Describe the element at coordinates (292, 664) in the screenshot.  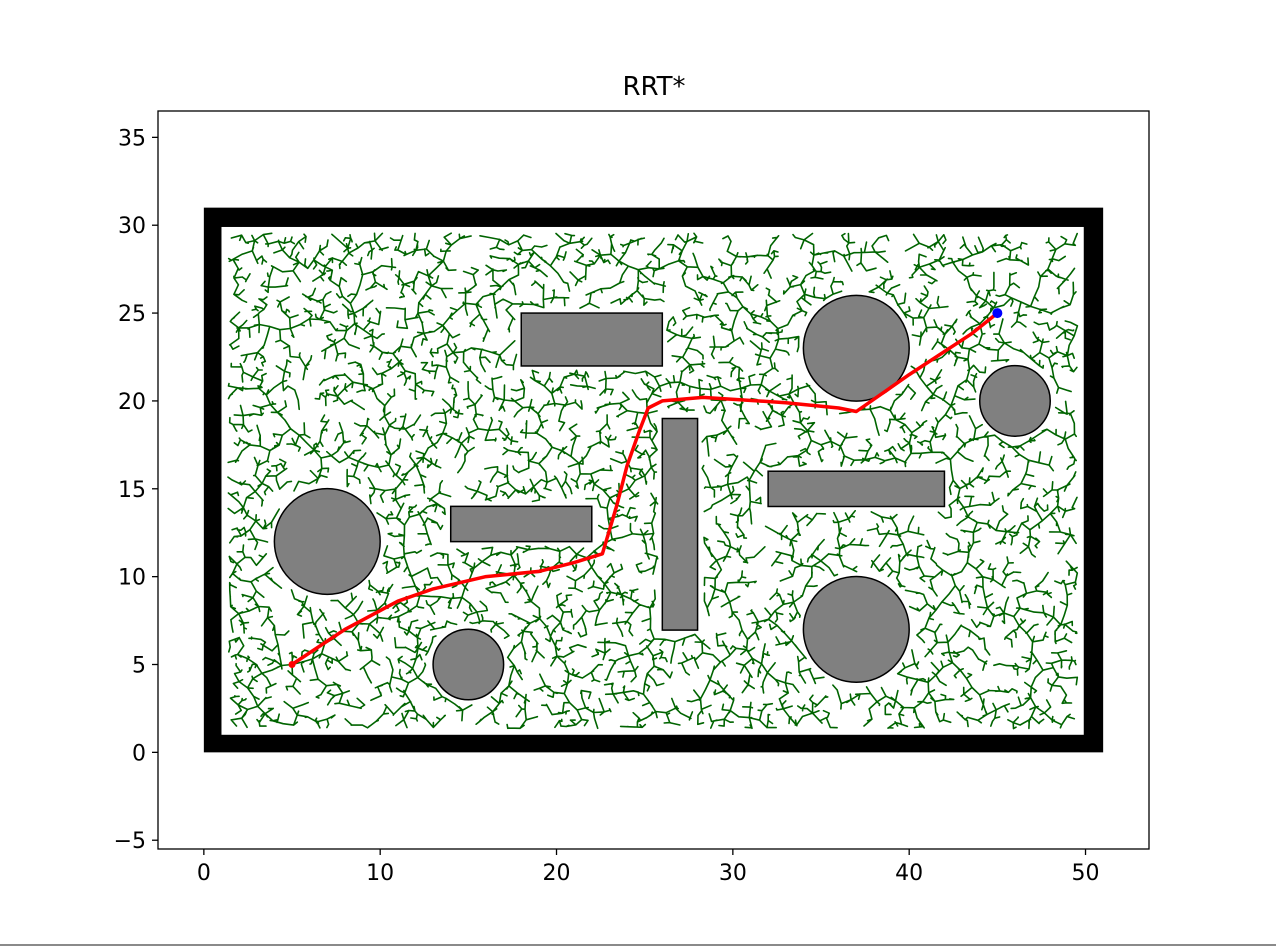
I see `start-point` at that location.